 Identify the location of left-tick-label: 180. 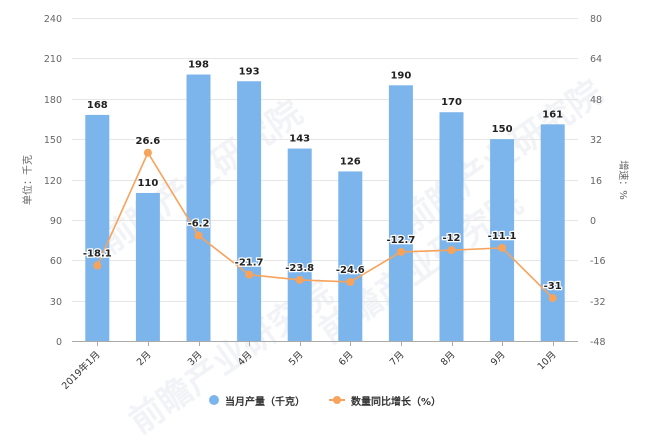
(53, 100).